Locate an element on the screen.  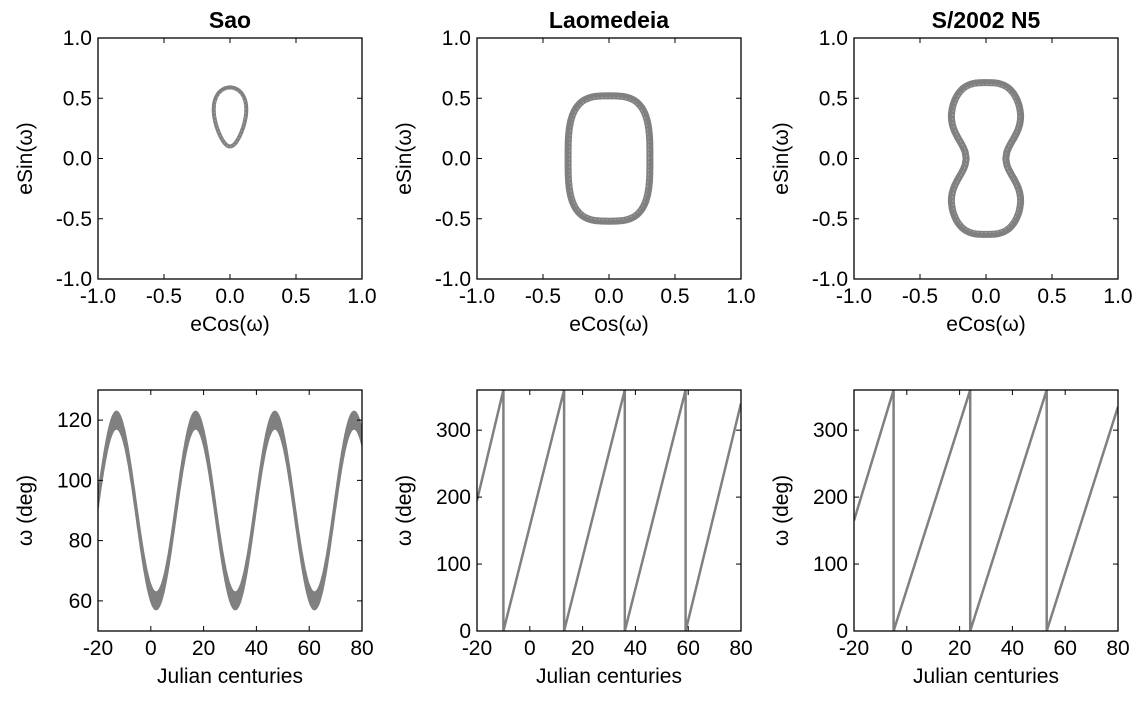
omega-band is located at coordinates (230, 510).